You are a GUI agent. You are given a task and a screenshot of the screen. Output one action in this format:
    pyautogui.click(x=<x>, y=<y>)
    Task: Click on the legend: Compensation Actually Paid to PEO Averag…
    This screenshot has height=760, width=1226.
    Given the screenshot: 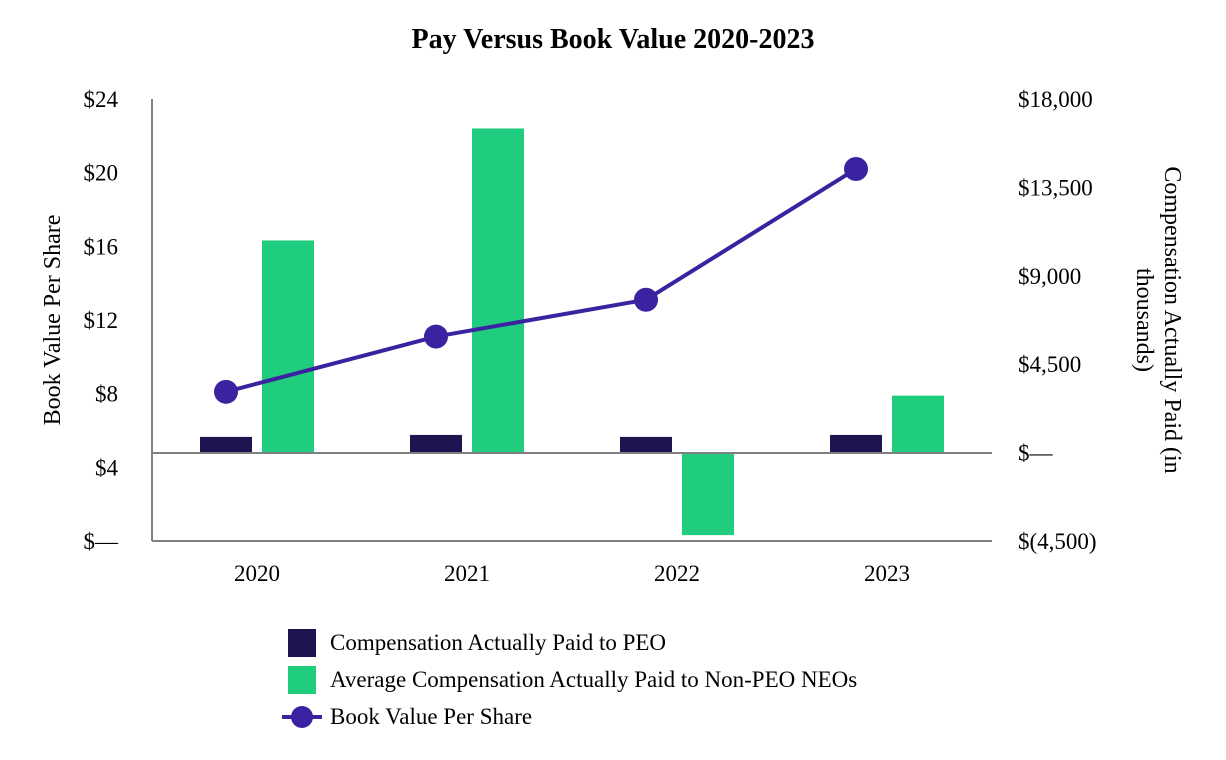 What is the action you would take?
    pyautogui.click(x=569, y=679)
    